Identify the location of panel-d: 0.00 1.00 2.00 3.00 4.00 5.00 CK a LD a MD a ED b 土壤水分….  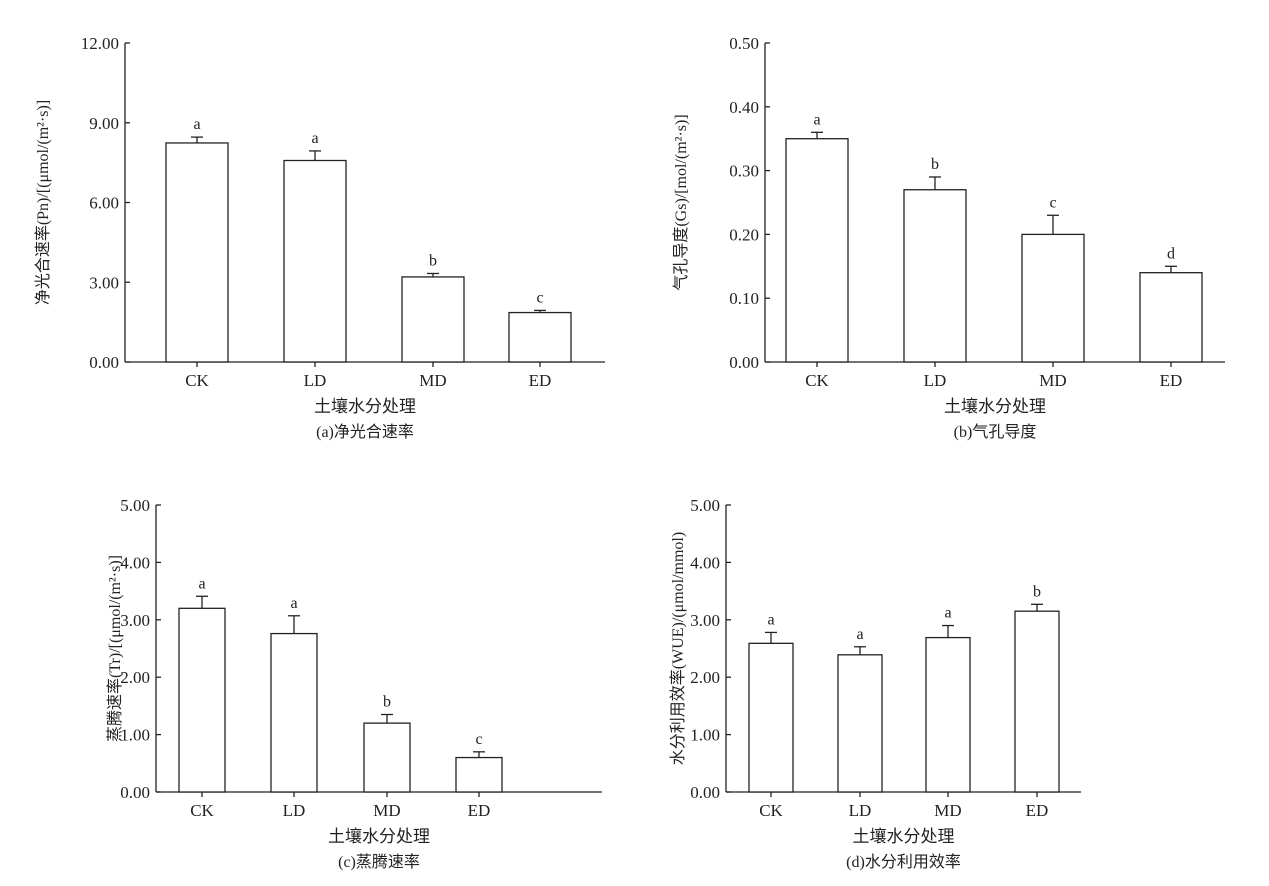
(875, 683).